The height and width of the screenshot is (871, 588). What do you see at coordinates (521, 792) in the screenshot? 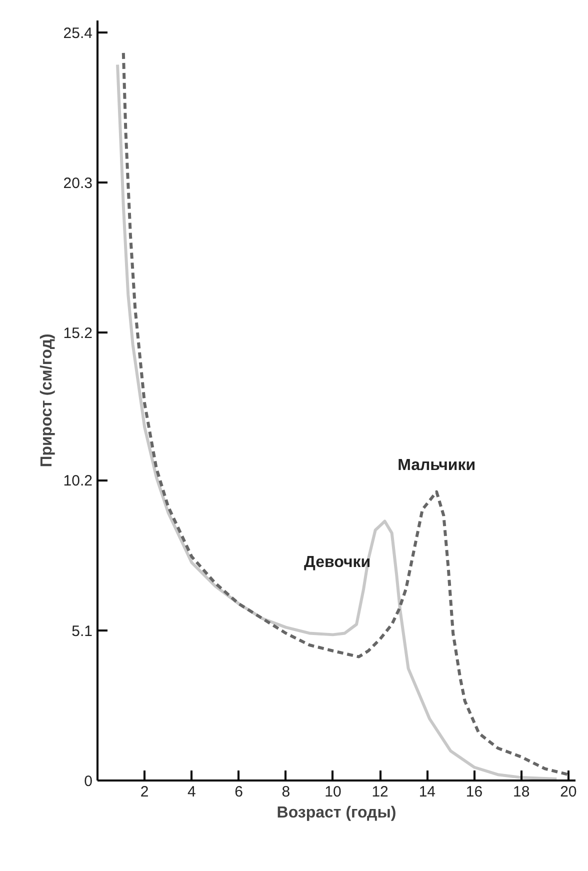
I see `x-tick-label: 18` at bounding box center [521, 792].